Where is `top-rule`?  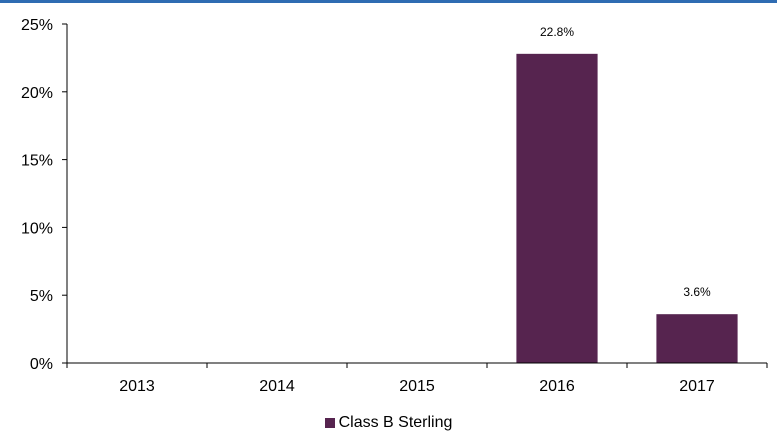 top-rule is located at coordinates (388, 1).